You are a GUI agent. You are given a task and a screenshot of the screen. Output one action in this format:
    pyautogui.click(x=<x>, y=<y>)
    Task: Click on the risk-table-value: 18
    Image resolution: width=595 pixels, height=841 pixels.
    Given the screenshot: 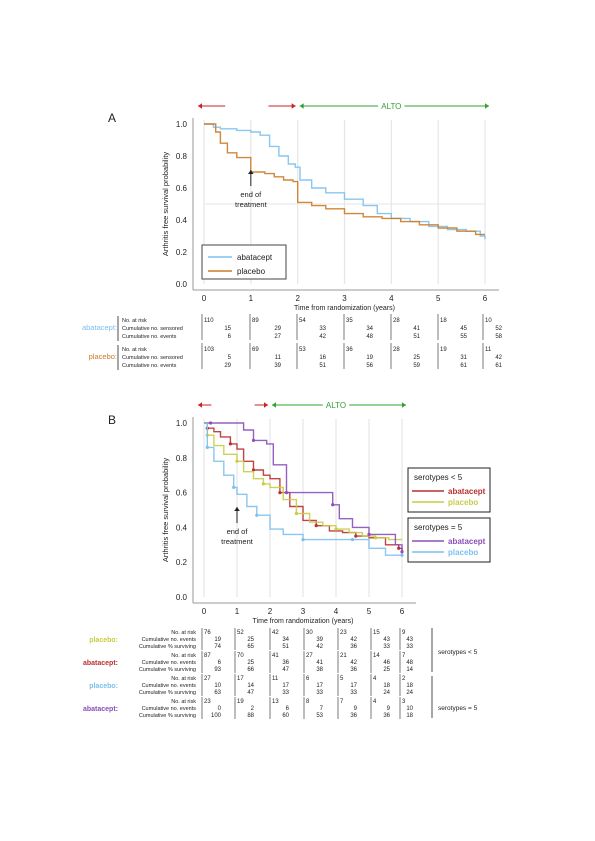 What is the action you would take?
    pyautogui.click(x=386, y=686)
    